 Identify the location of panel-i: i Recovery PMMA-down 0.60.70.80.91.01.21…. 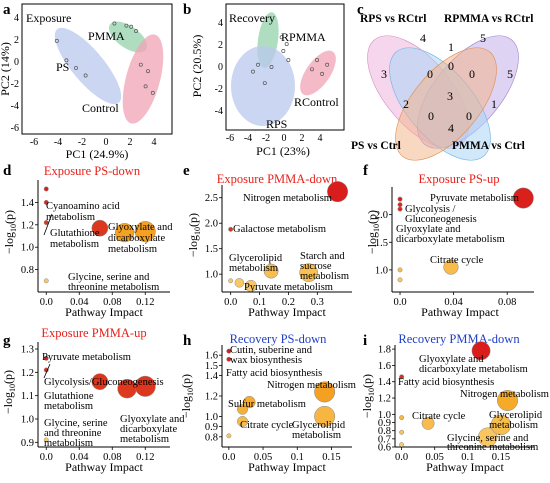
(454, 403).